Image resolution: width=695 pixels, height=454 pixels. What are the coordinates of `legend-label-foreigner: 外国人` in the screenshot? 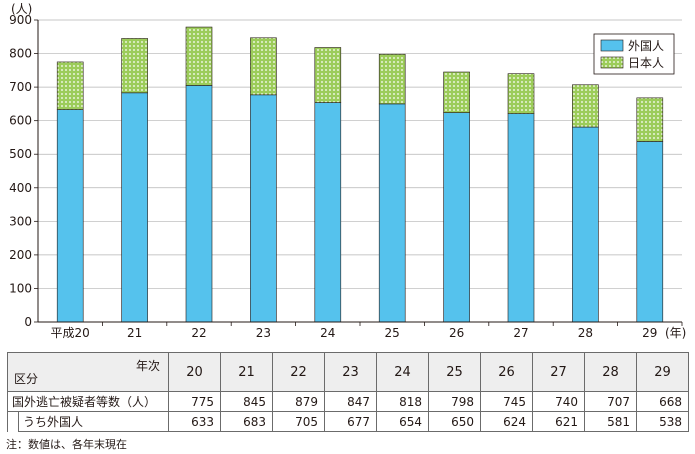 It's located at (646, 46).